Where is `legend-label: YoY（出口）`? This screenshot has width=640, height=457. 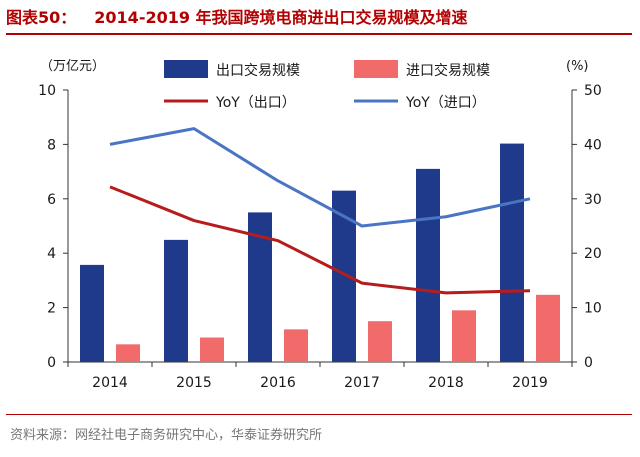 legend-label: YoY（出口） is located at coordinates (255, 103).